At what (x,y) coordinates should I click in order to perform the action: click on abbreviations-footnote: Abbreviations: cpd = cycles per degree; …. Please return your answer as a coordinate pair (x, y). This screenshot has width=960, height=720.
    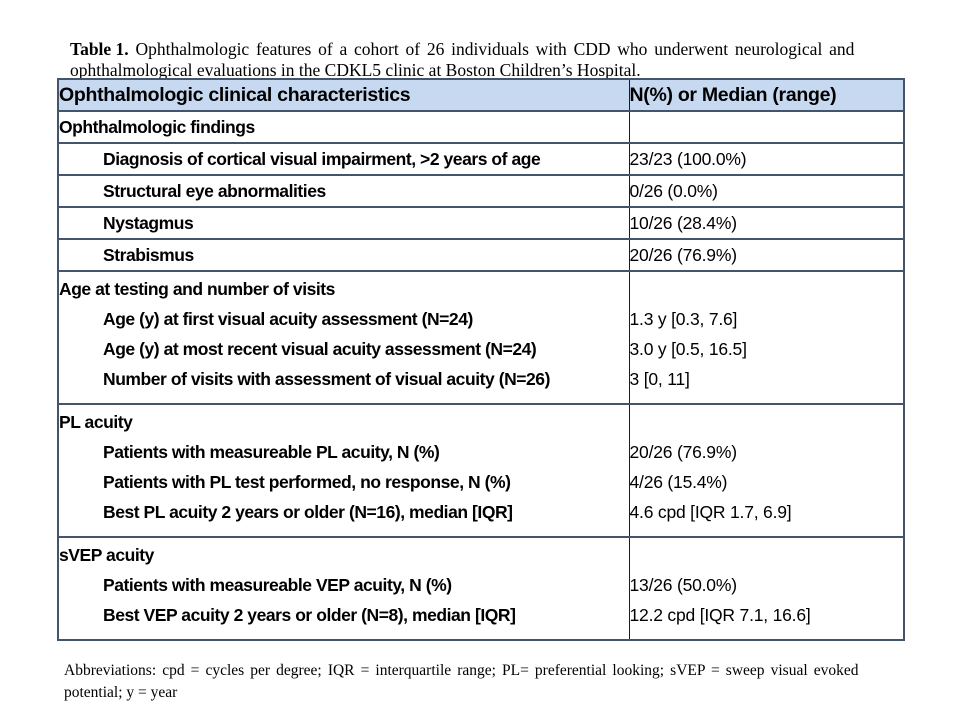
    Looking at the image, I should click on (489, 682).